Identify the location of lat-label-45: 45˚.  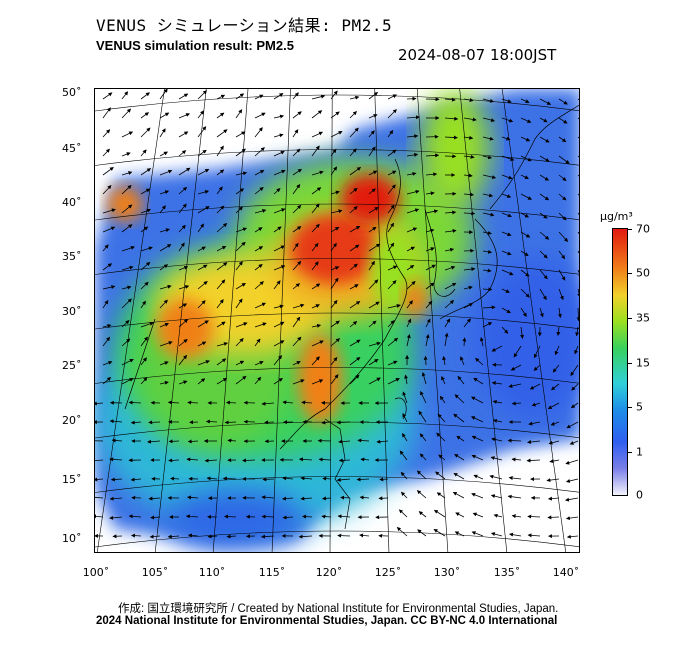
(72, 148).